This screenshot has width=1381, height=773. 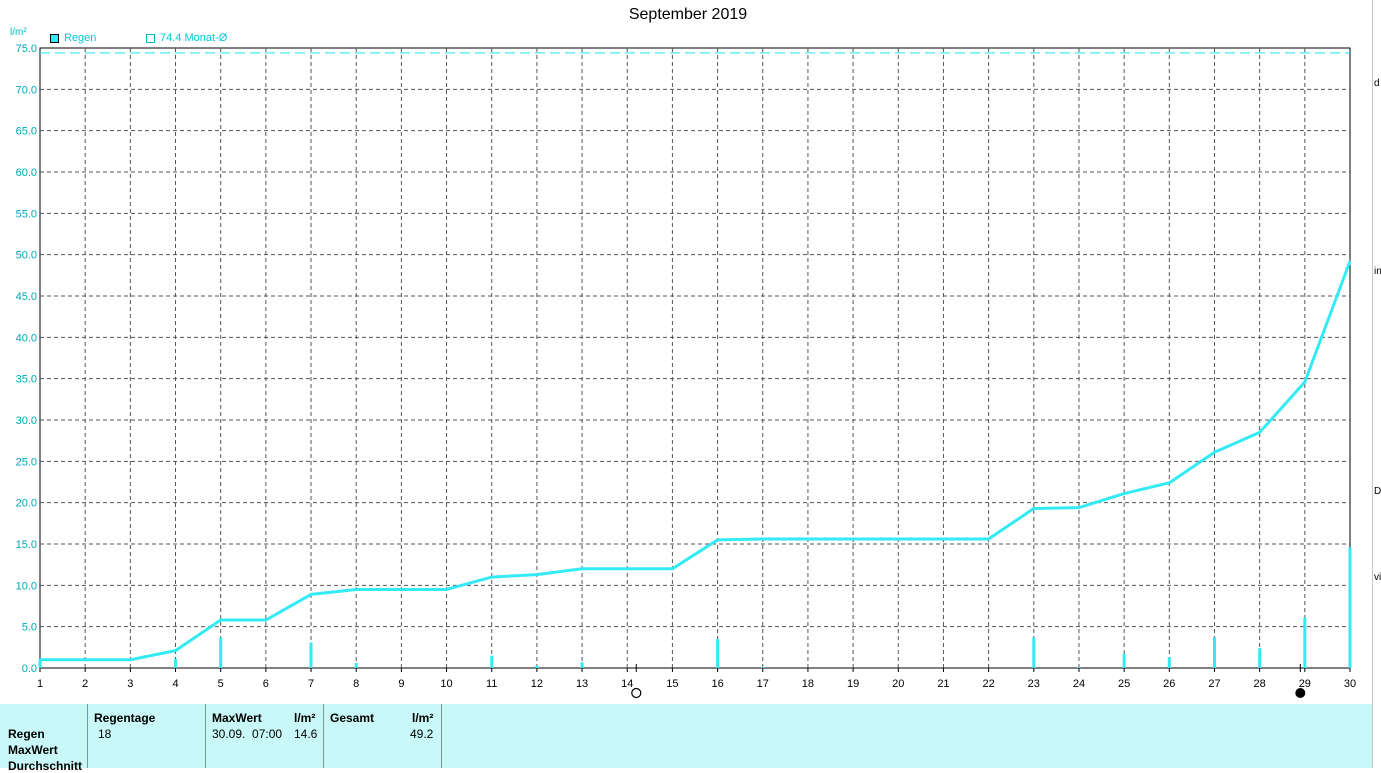 What do you see at coordinates (446, 684) in the screenshot?
I see `x-tick-label: 10` at bounding box center [446, 684].